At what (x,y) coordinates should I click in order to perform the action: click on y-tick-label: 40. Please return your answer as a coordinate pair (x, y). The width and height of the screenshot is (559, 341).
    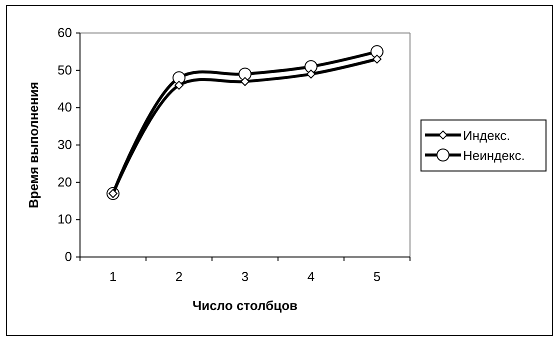
    Looking at the image, I should click on (65, 107).